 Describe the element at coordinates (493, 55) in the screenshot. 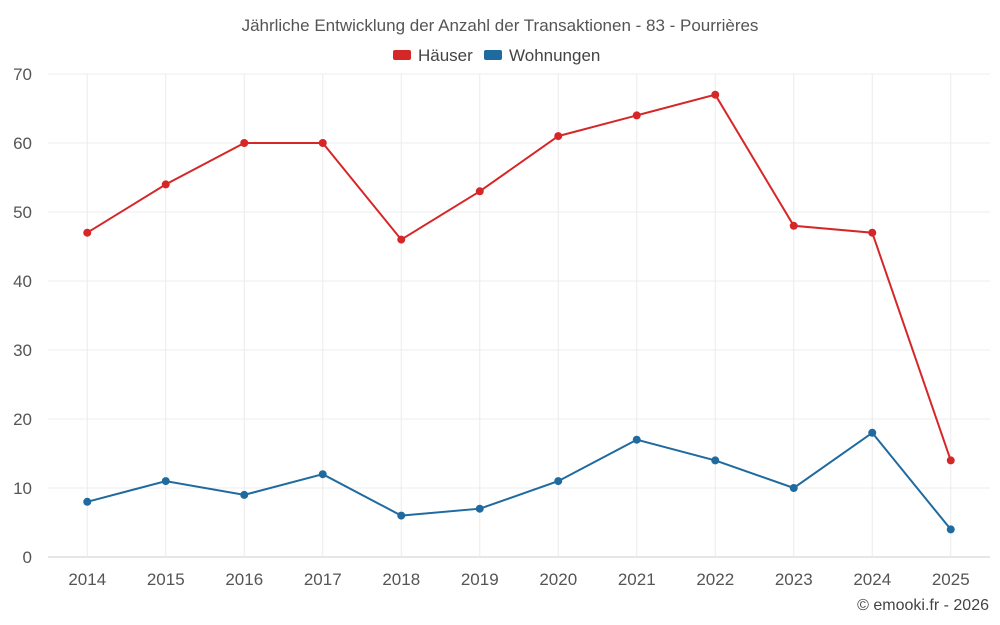

I see `legend-swatch-wohnungen` at that location.